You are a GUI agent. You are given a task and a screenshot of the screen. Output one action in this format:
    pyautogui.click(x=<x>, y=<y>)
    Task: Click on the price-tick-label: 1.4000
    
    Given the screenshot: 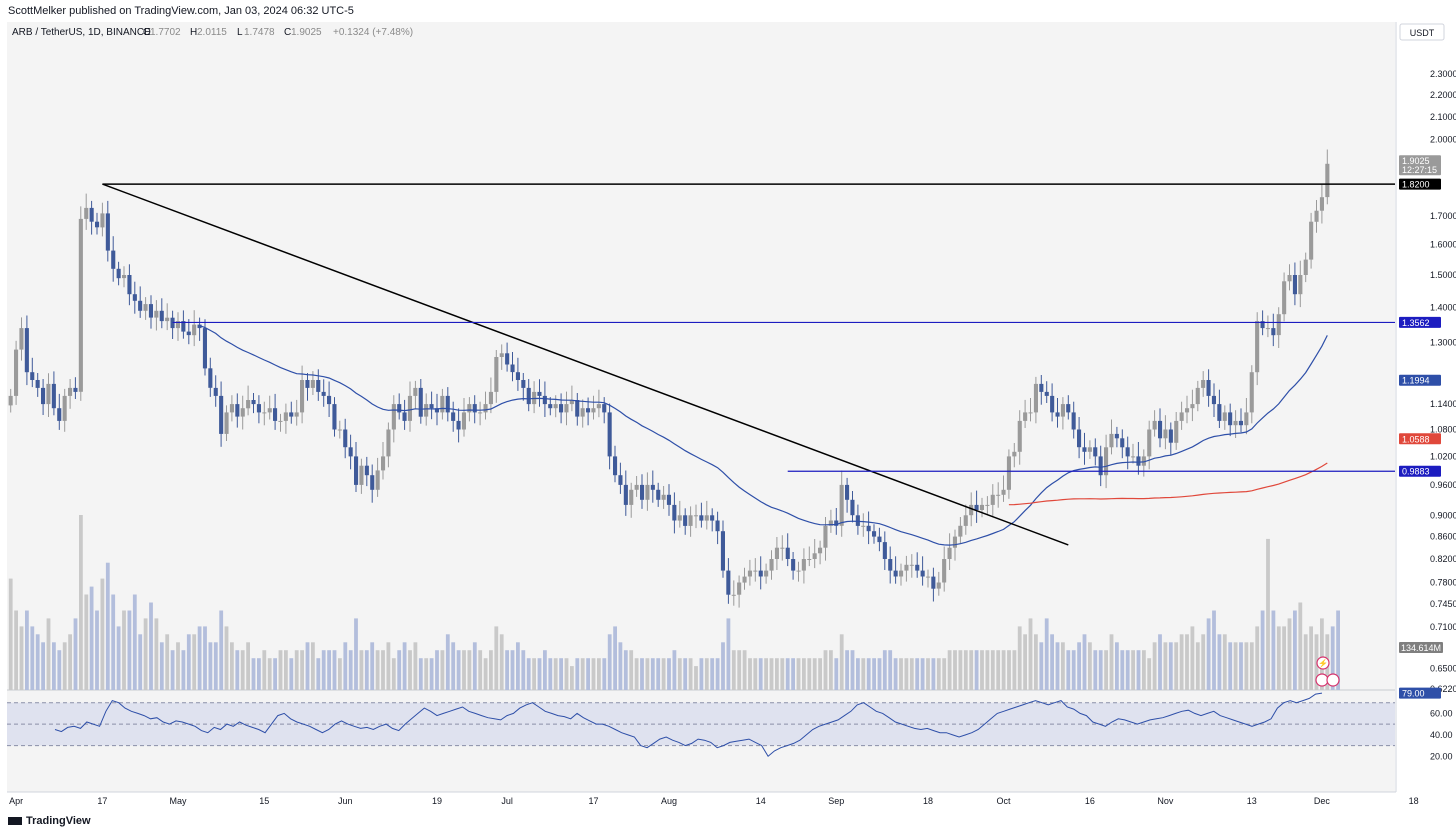 What is the action you would take?
    pyautogui.click(x=1443, y=308)
    